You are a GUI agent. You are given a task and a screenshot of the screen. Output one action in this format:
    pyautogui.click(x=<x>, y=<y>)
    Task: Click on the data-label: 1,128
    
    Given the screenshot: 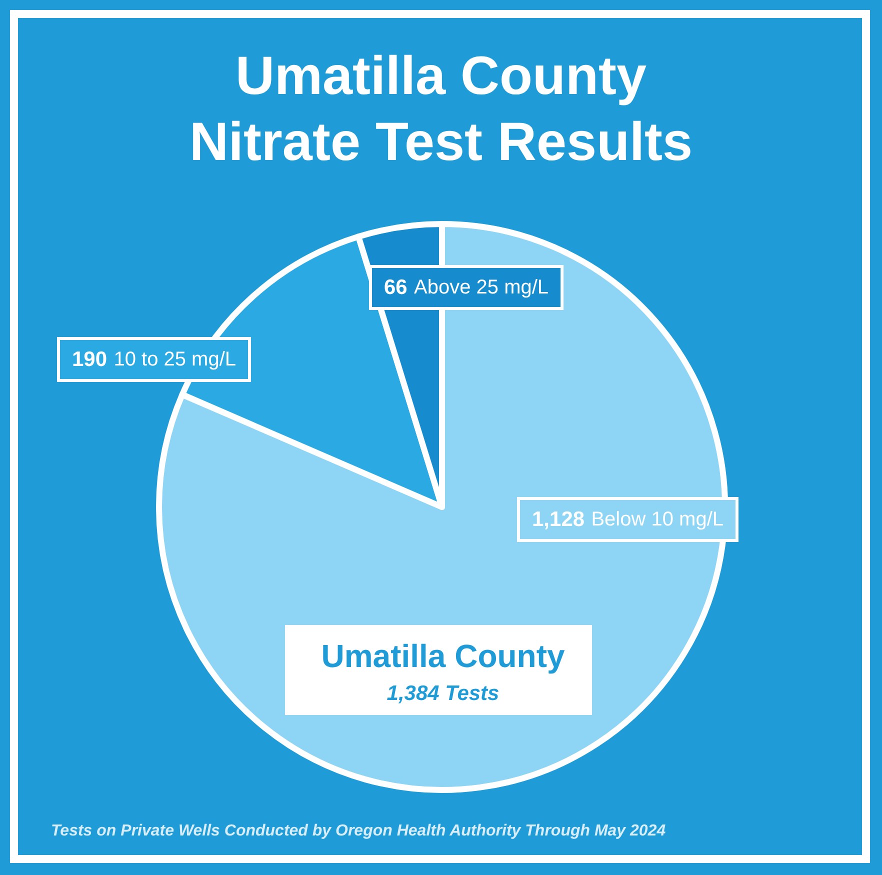 What is the action you would take?
    pyautogui.click(x=558, y=519)
    